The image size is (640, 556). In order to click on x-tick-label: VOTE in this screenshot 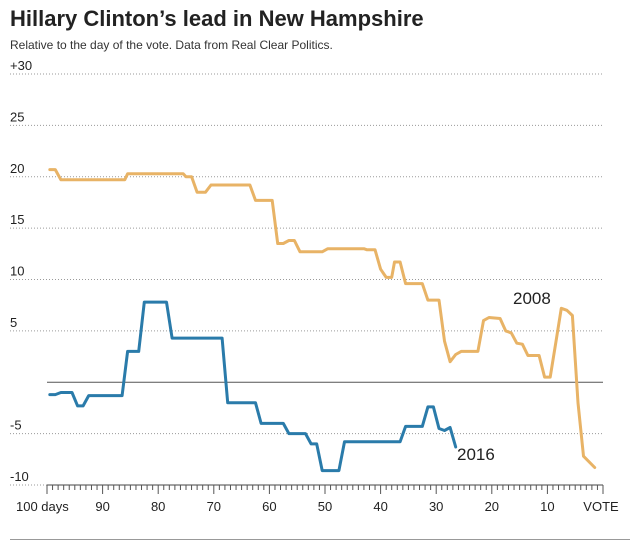, I will do `click(601, 506)`.